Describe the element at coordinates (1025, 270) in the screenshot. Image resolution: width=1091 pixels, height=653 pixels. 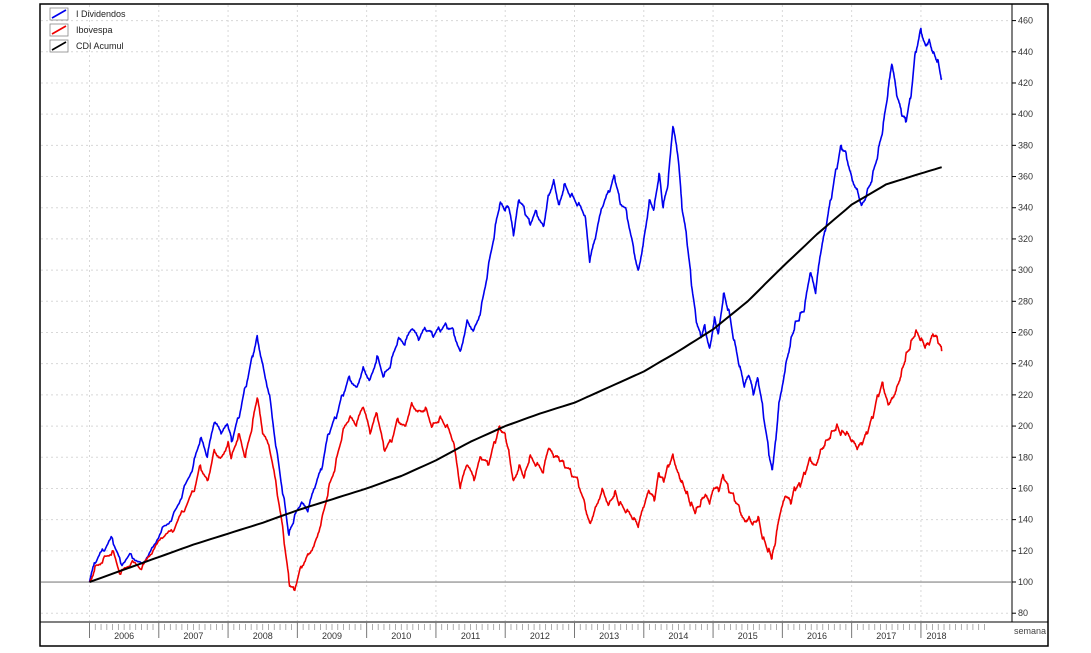
I see `y-tick-label: 300` at that location.